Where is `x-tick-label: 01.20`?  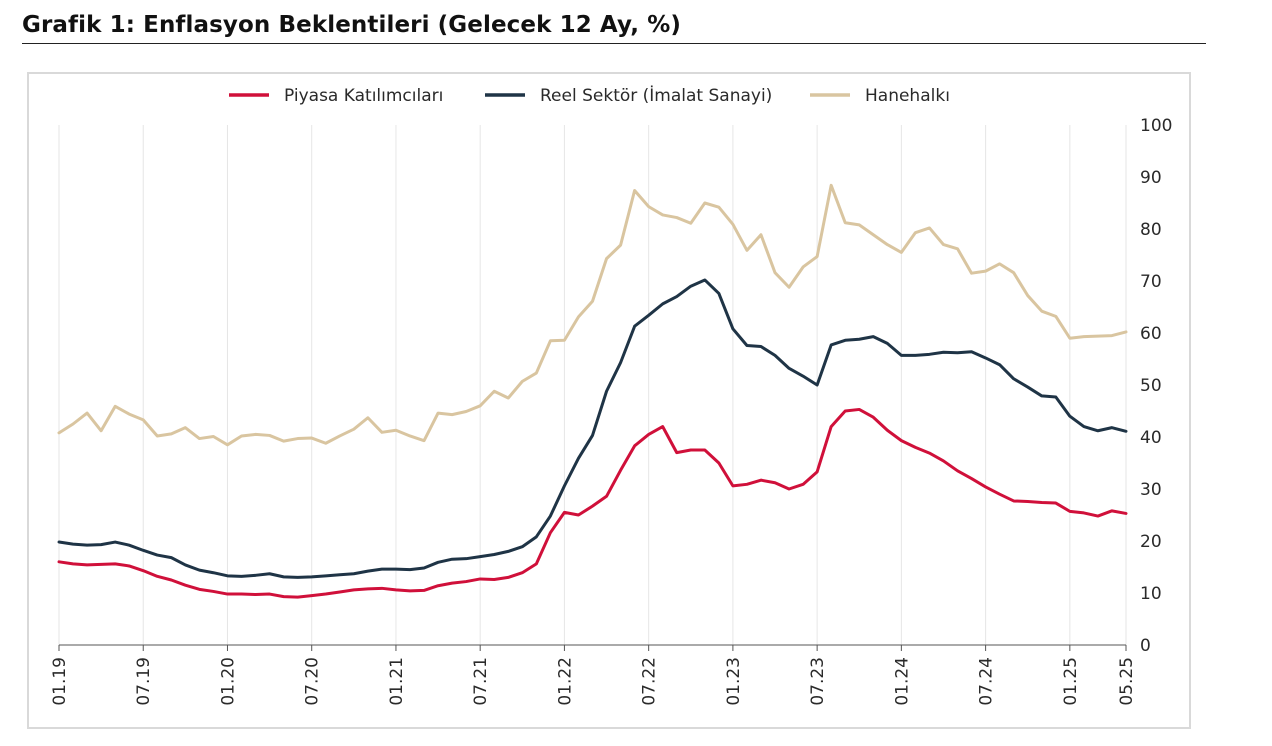
x-tick-label: 01.20 is located at coordinates (228, 681).